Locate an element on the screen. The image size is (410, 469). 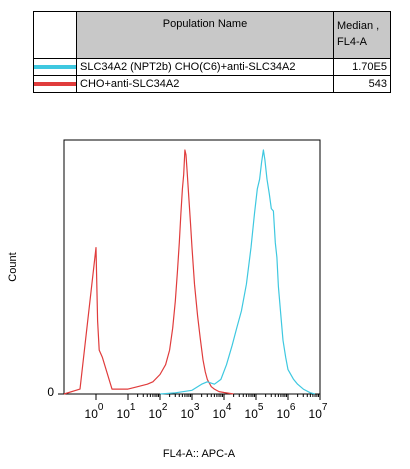
legend-row-cho: CHO+anti-SLC34A2 543 is located at coordinates (212, 84).